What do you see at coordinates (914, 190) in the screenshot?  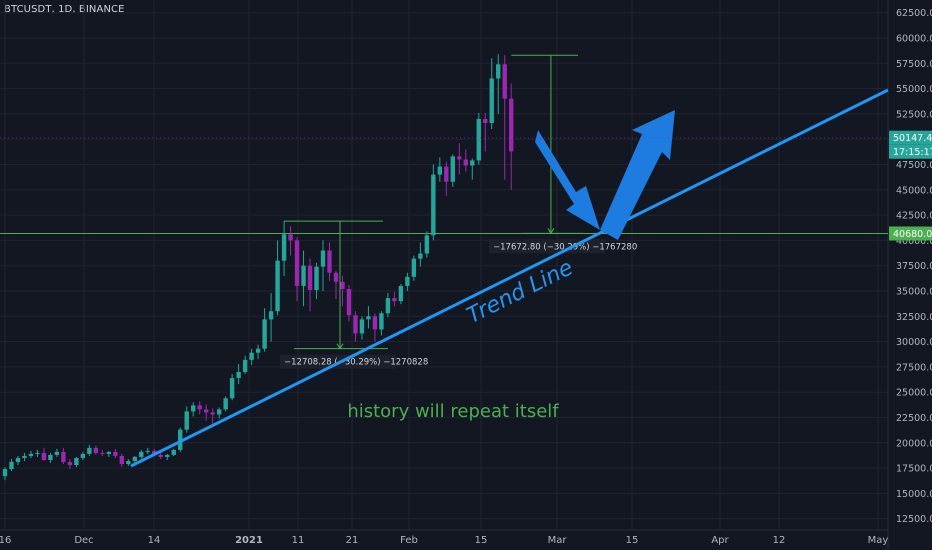 I see `price-tick-label: 45000.00` at bounding box center [914, 190].